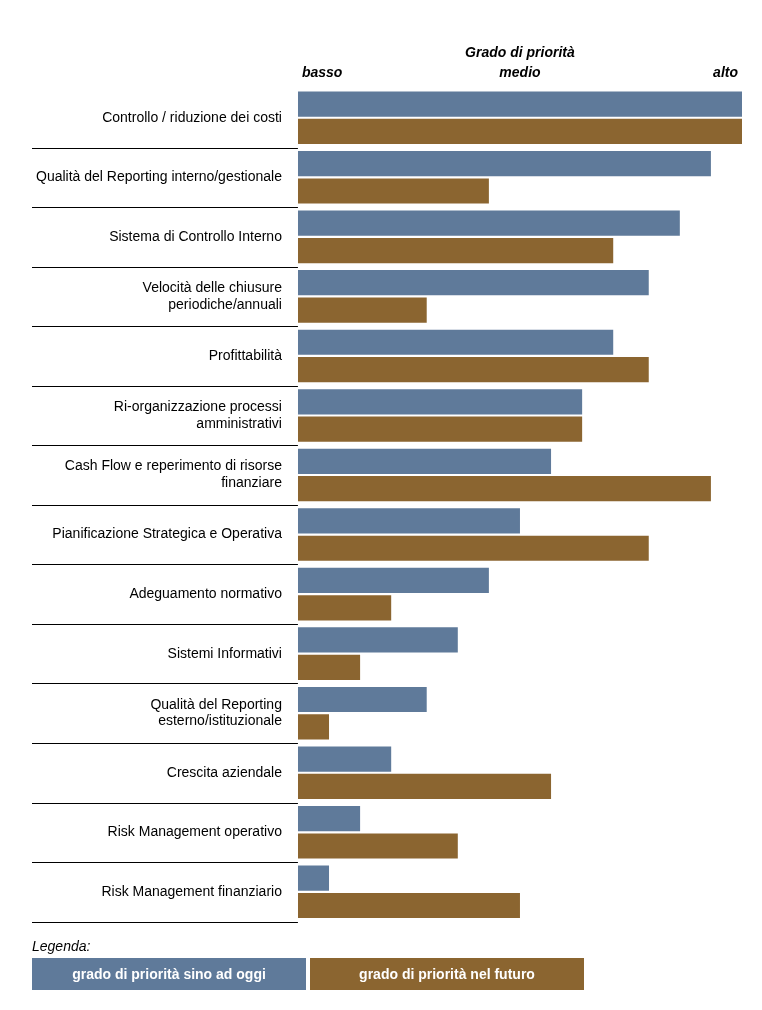 This screenshot has height=1010, width=762. I want to click on y-tick-label: Sistemi Informativi, so click(224, 652).